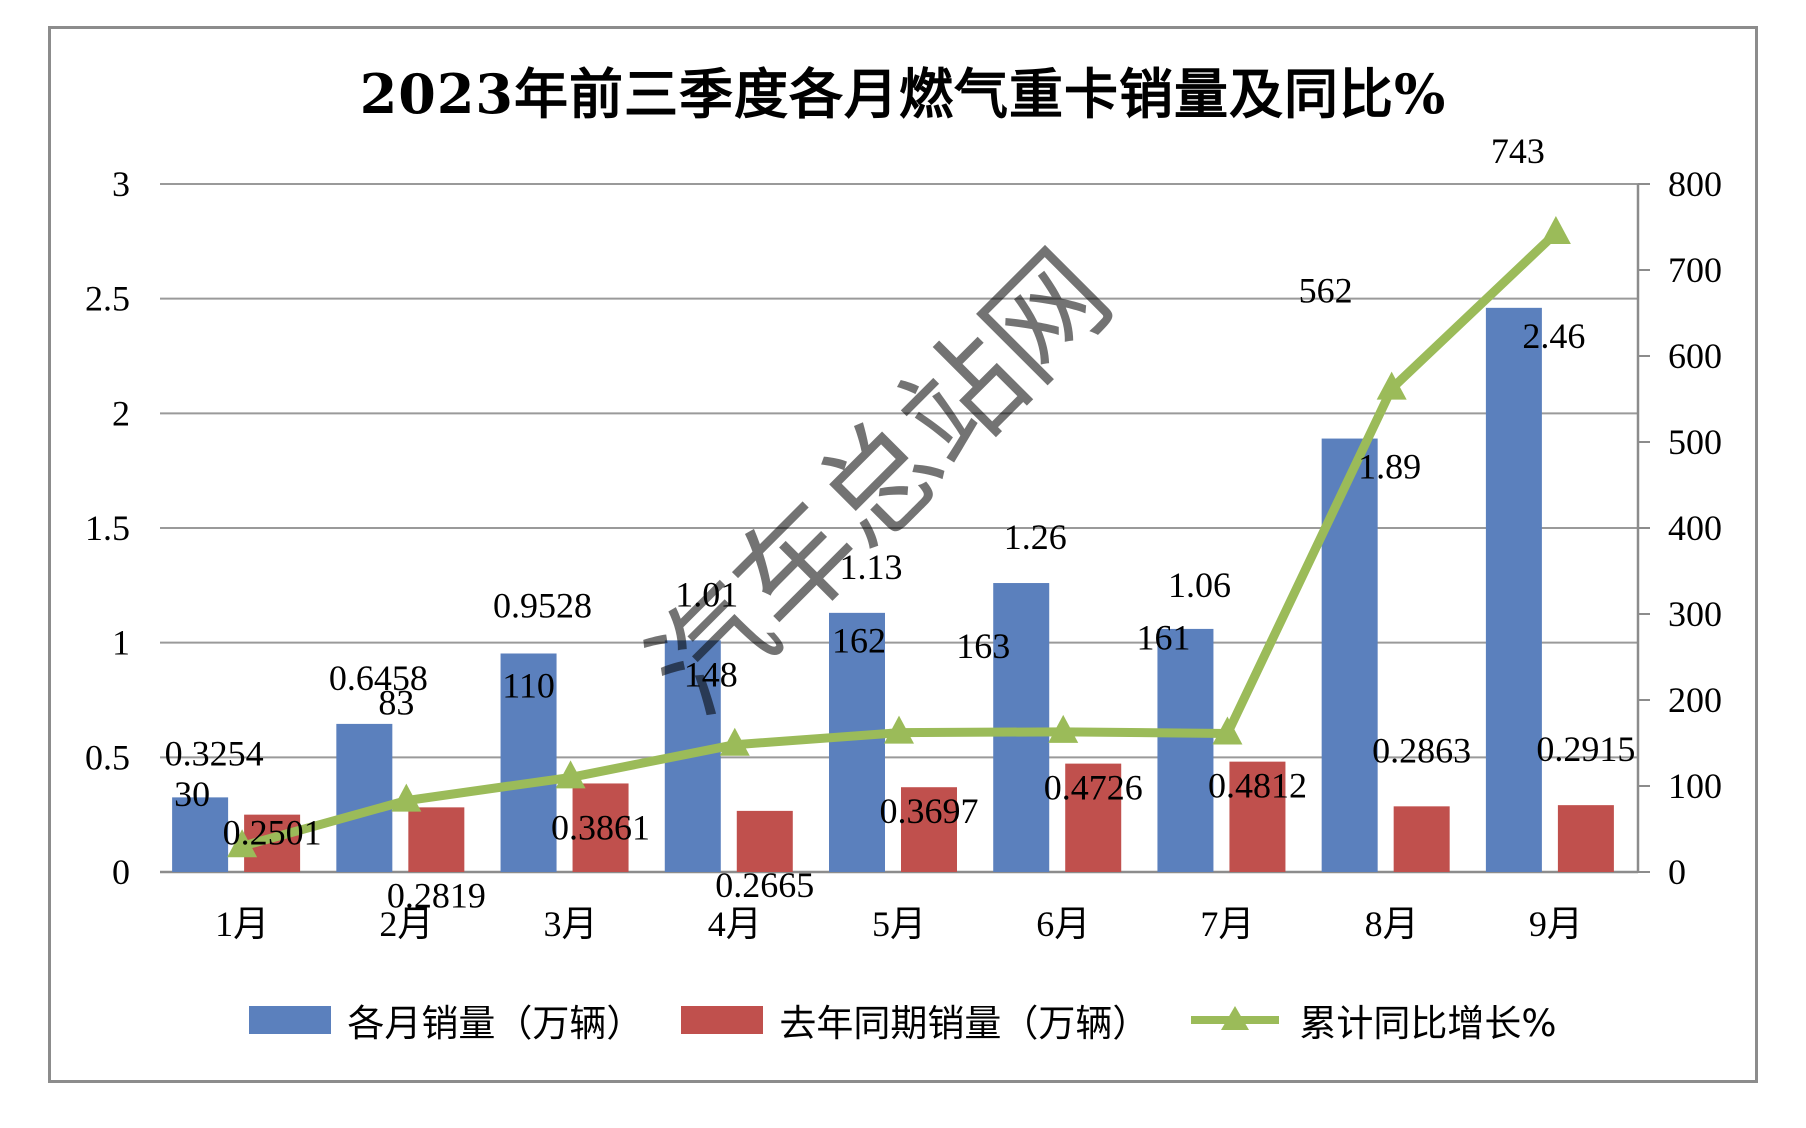 This screenshot has height=1128, width=1806. I want to click on data-label-cumulative-growth: 30, so click(192, 794).